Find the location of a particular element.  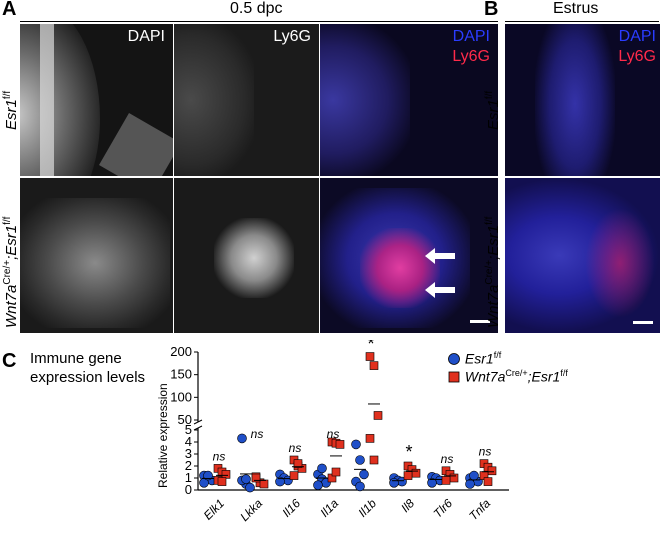

image-a-dapi-esr1: DAPI is located at coordinates (96, 100).